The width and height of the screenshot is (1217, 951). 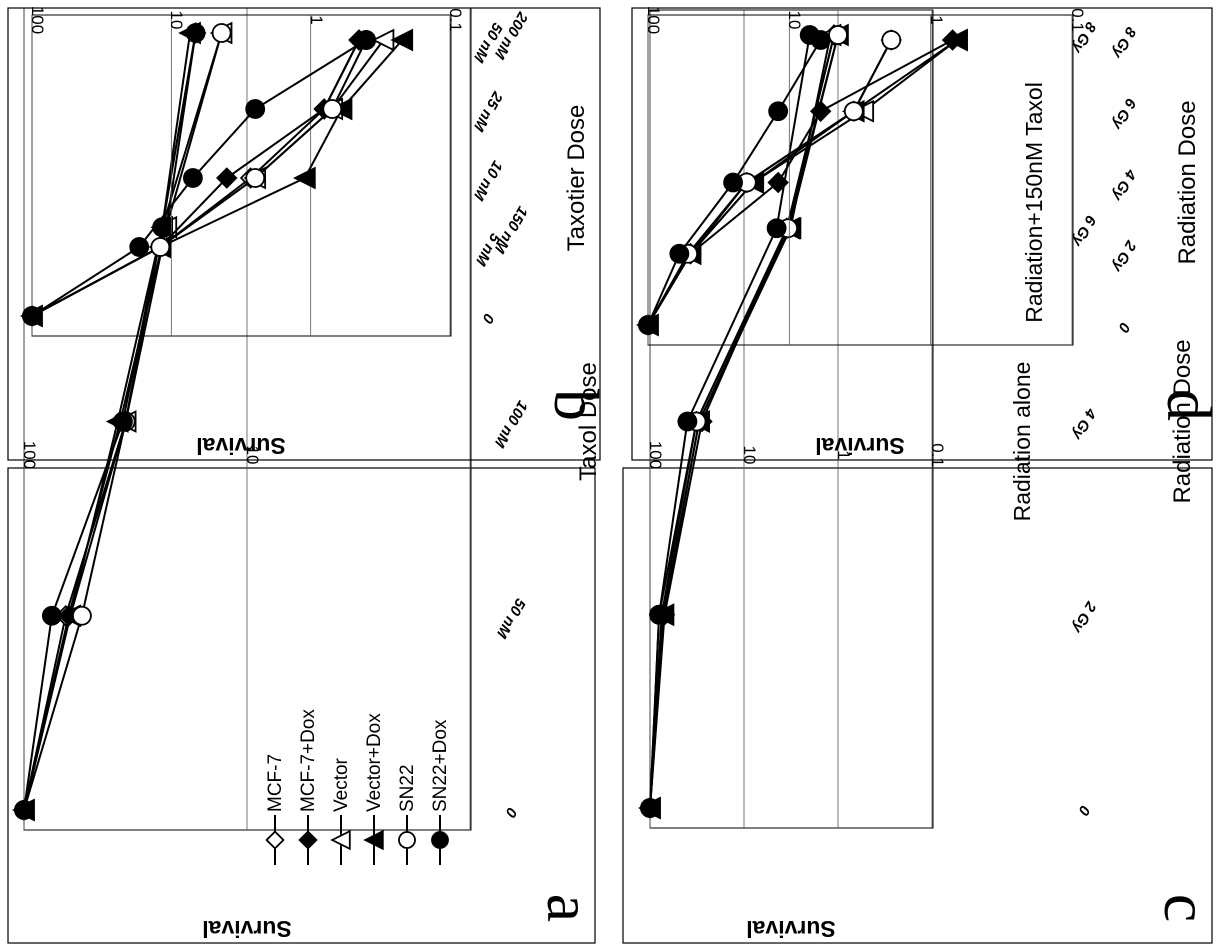 What do you see at coordinates (1022, 442) in the screenshot?
I see `panel-annotation: Radiation alone` at bounding box center [1022, 442].